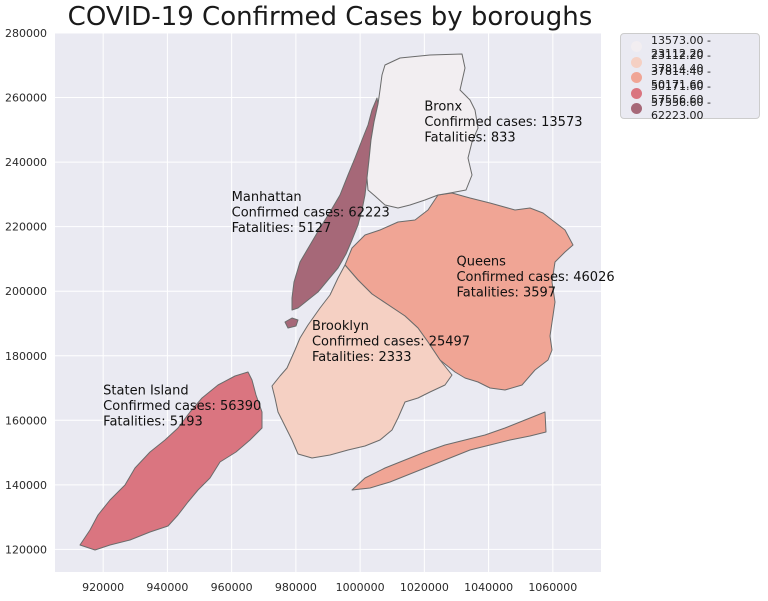 The image size is (768, 601). What do you see at coordinates (167, 587) in the screenshot?
I see `x-tick-label: 940000` at bounding box center [167, 587].